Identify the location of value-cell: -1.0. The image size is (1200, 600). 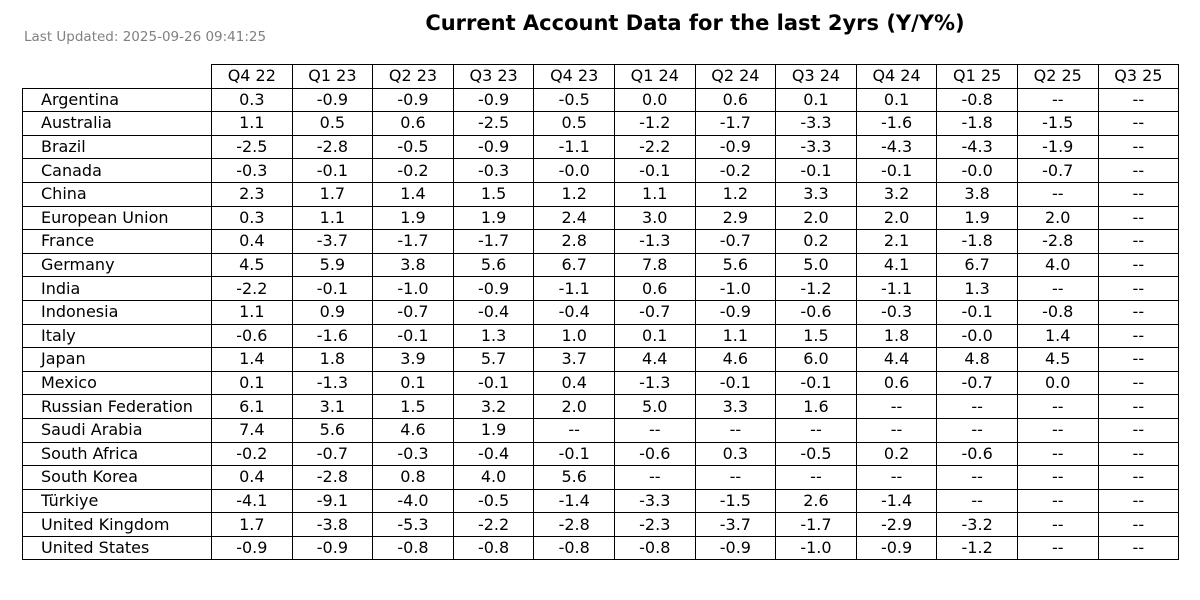
(816, 548).